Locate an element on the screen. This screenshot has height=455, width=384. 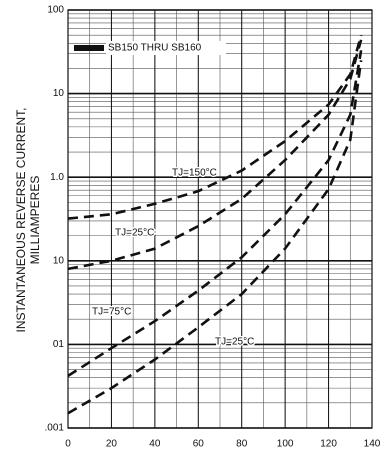
x-tick-label: 0 is located at coordinates (68, 444).